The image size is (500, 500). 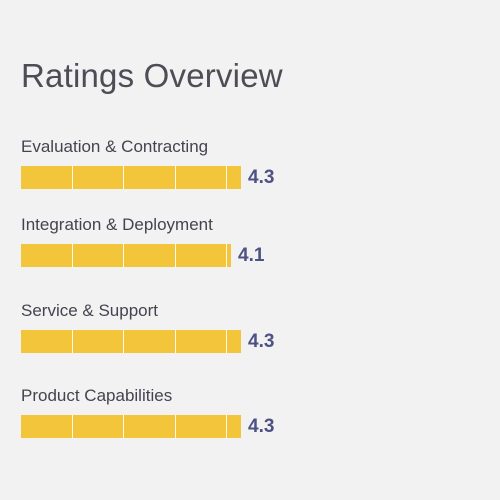 I want to click on rating-label: Evaluation & Contracting, so click(x=115, y=146).